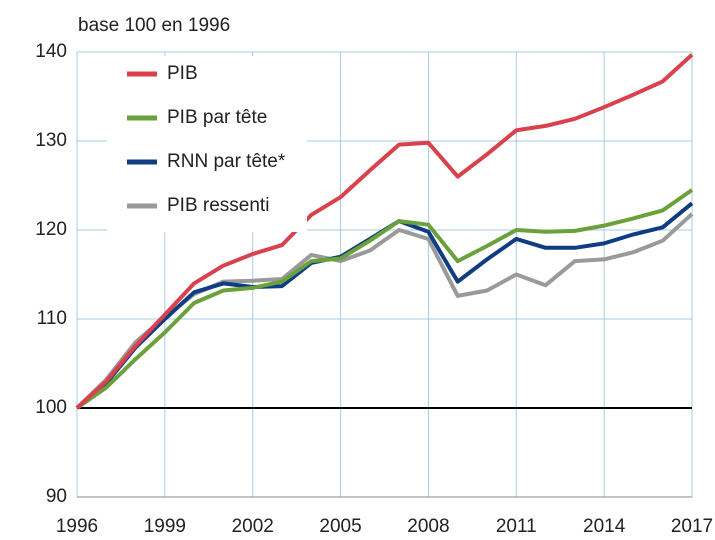 This screenshot has height=540, width=715. What do you see at coordinates (226, 161) in the screenshot?
I see `legend-label: RNN par tête*` at bounding box center [226, 161].